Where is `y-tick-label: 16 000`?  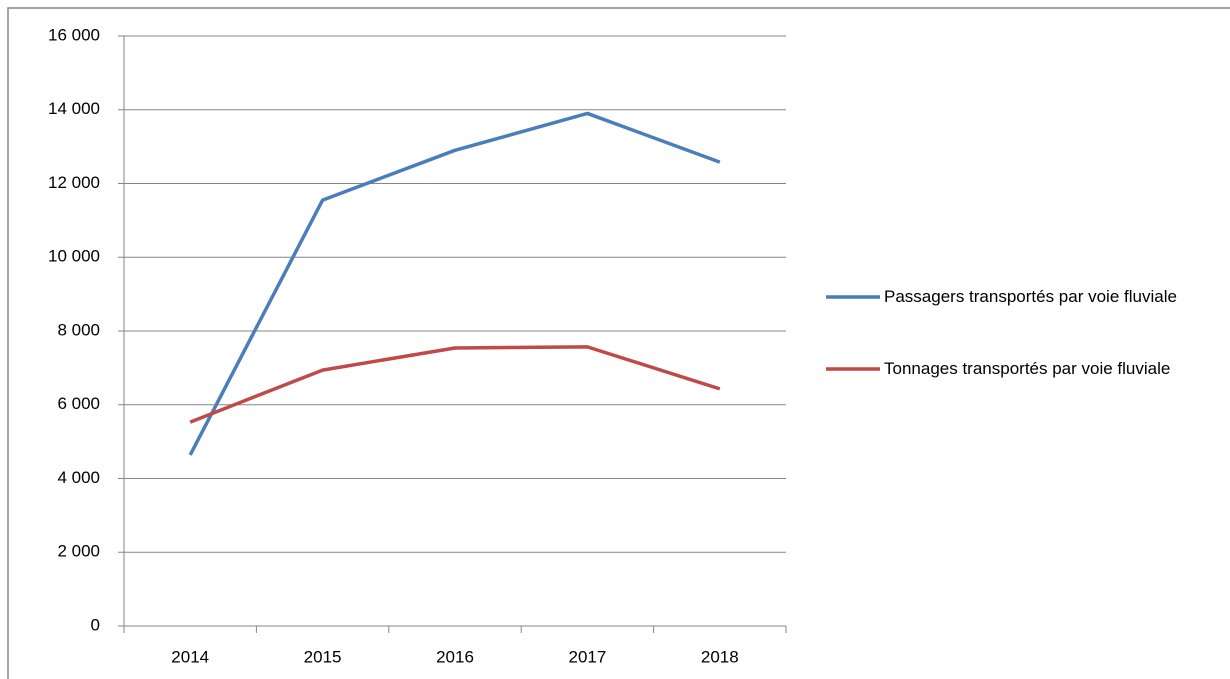
y-tick-label: 16 000 is located at coordinates (74, 34).